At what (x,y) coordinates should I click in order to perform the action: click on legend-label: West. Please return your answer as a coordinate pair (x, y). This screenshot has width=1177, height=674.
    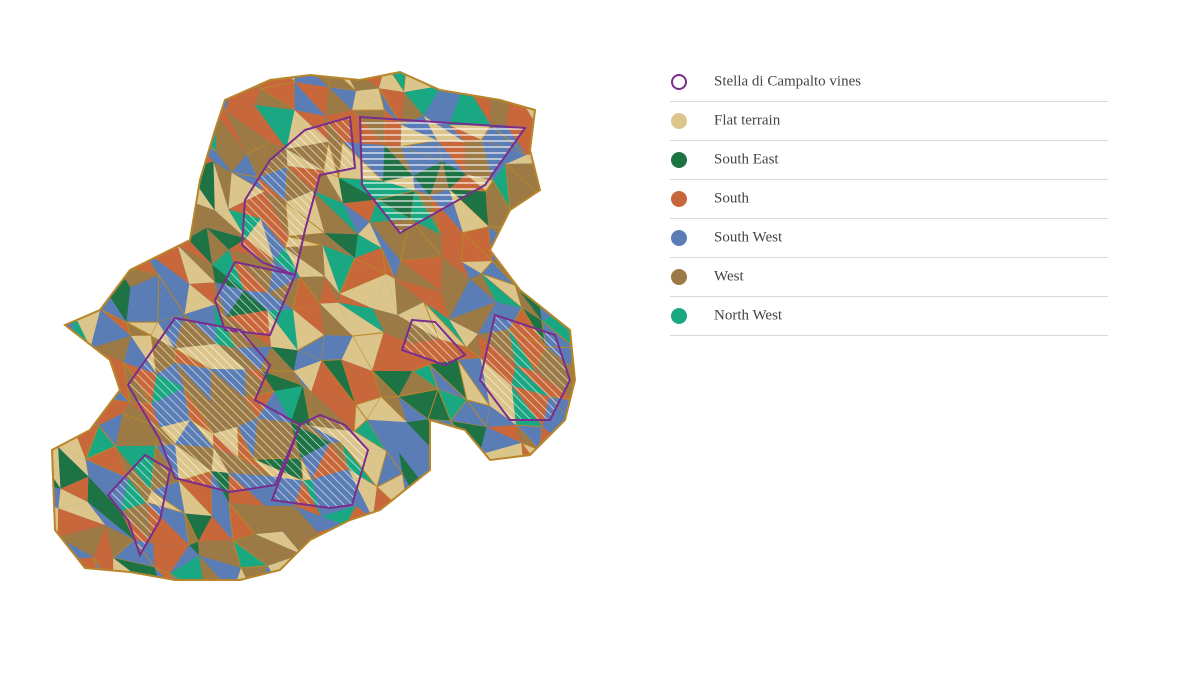
    Looking at the image, I should click on (729, 276).